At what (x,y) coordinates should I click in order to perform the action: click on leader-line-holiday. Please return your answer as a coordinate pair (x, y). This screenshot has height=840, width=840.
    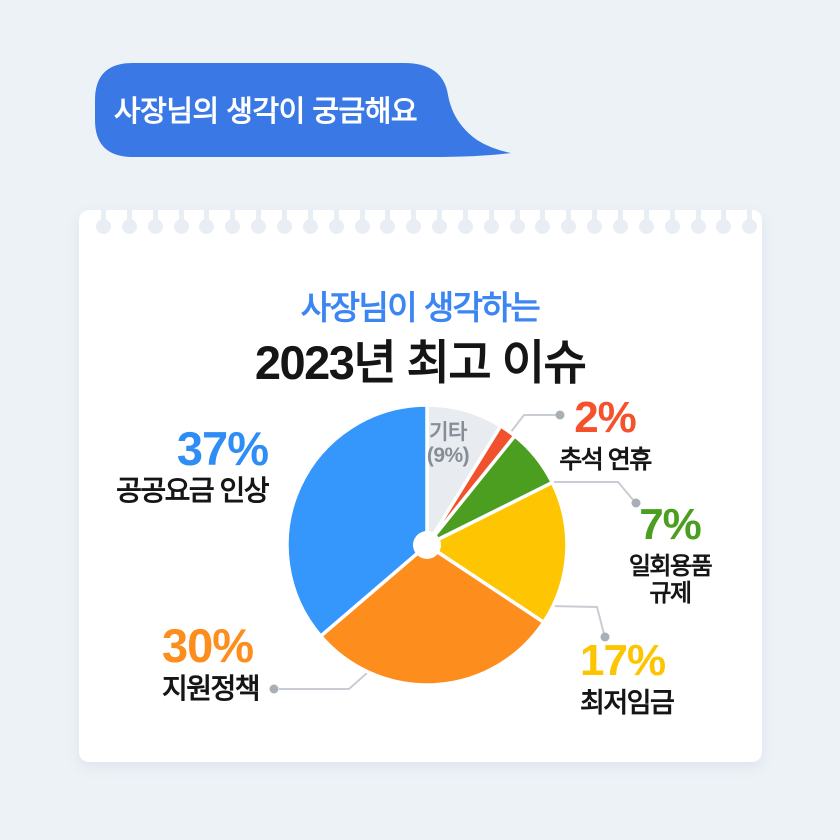
    Looking at the image, I should click on (531, 426).